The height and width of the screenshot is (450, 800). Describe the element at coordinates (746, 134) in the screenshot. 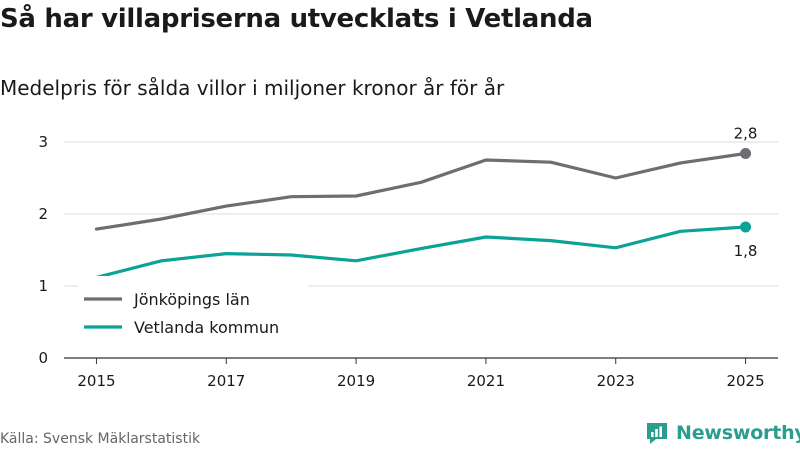

I see `series-end-label: 2,8` at that location.